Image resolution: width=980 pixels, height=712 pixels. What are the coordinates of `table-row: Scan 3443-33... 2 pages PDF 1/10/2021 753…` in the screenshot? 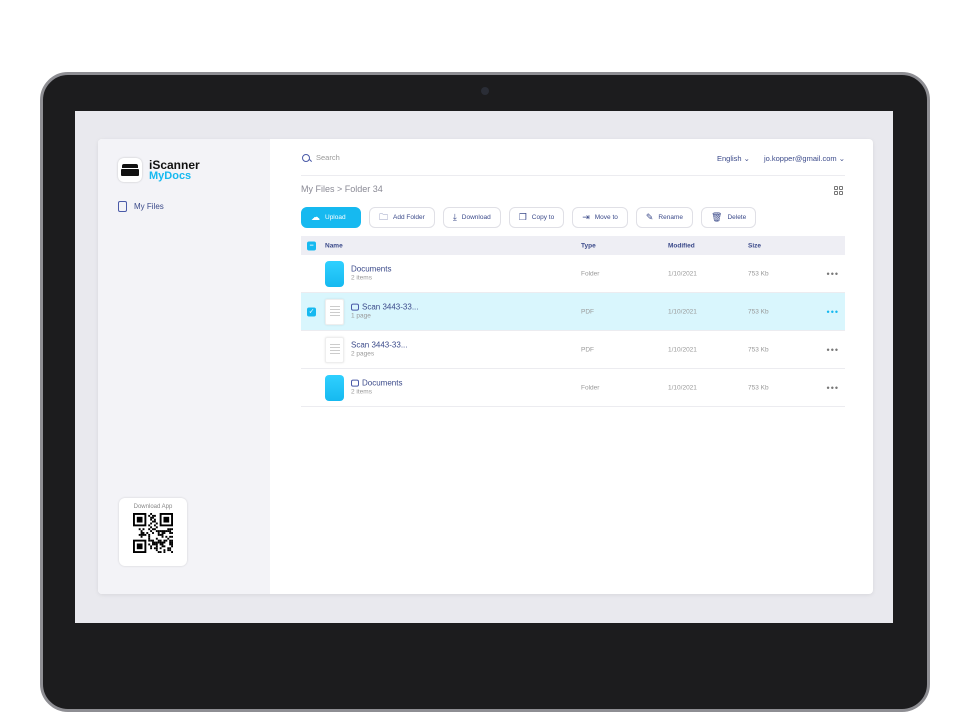 It's located at (573, 350).